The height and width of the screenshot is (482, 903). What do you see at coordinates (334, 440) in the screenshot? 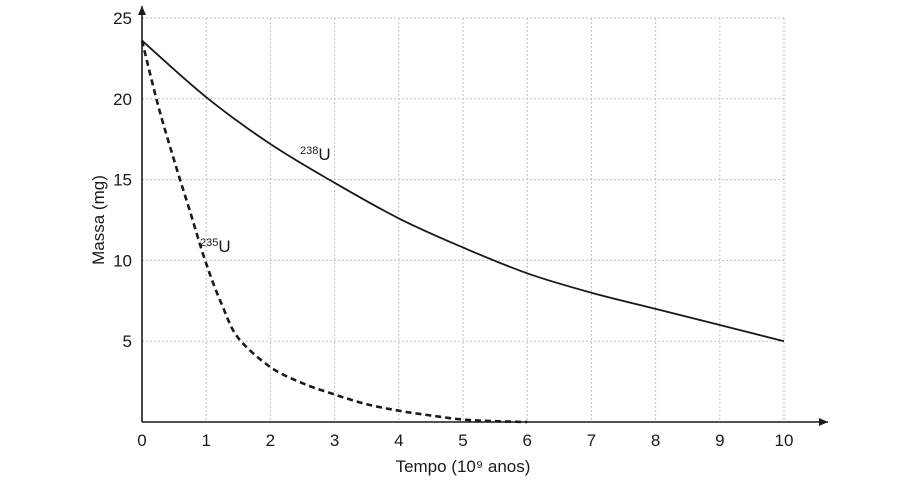
I see `x-tick-label-3: 3` at bounding box center [334, 440].